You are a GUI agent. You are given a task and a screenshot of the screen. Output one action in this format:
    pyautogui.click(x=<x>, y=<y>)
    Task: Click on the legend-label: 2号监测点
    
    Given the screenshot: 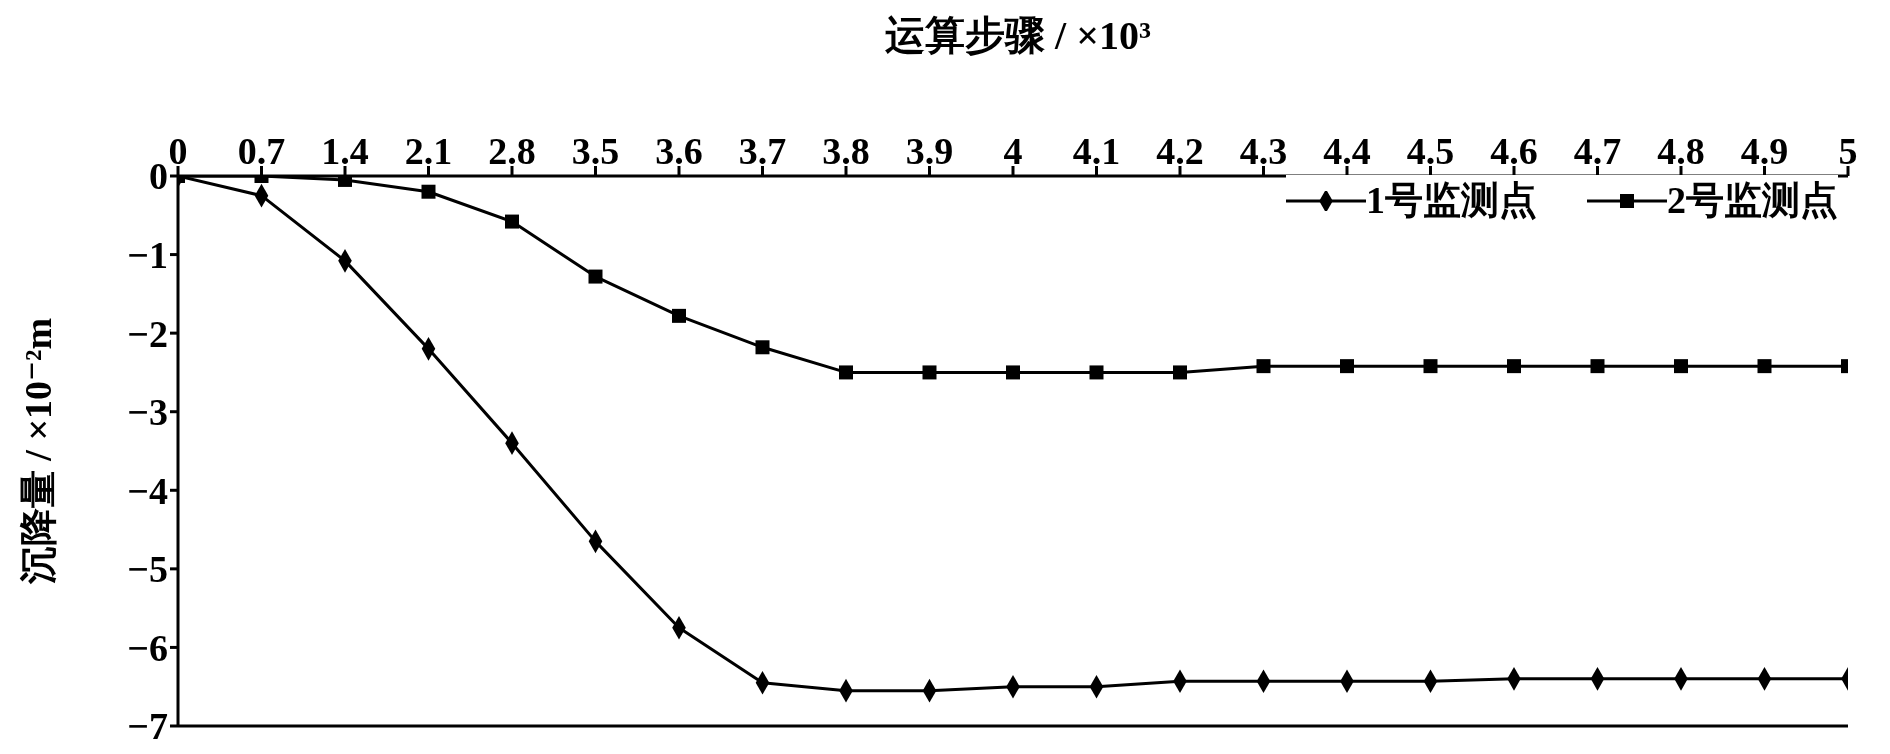 What is the action you would take?
    pyautogui.click(x=1752, y=200)
    